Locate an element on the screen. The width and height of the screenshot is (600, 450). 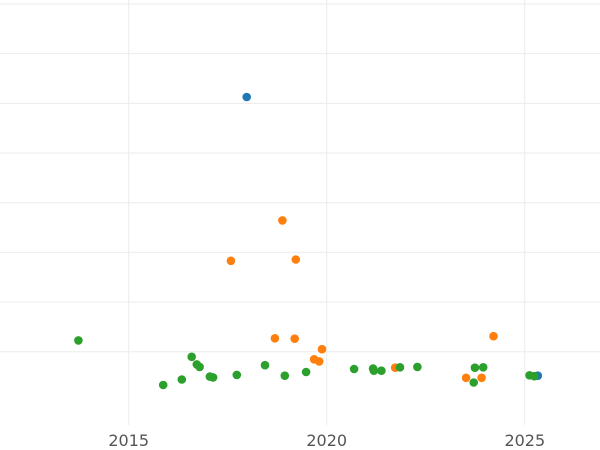
x-tick-labels: 2015 2020 2025 is located at coordinates (326, 440).